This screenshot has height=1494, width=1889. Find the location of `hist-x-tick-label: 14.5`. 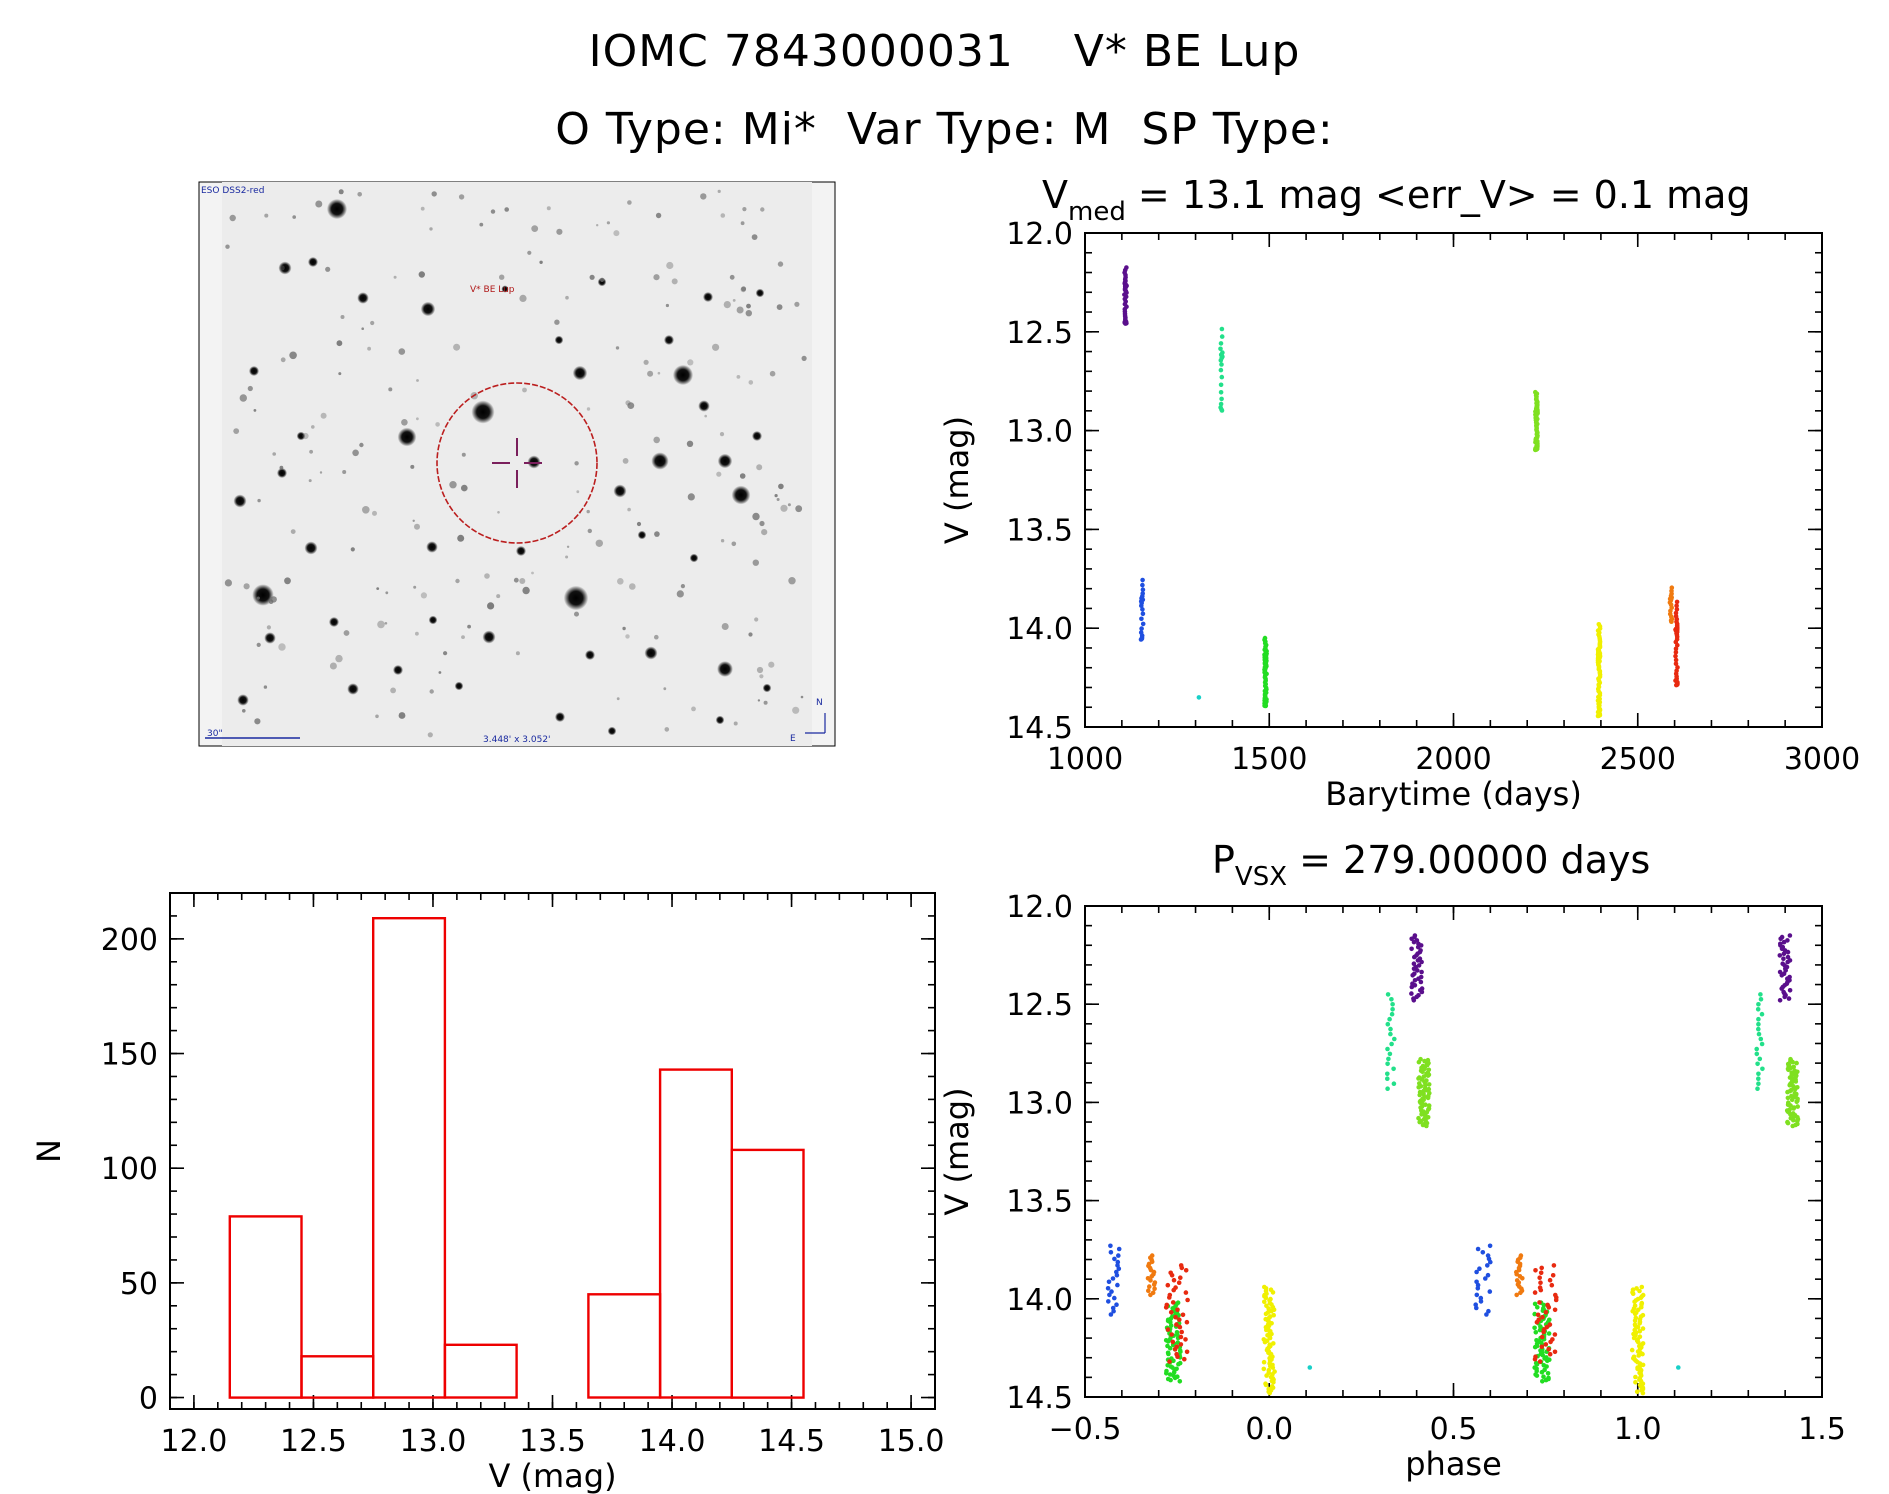

hist-x-tick-label: 14.5 is located at coordinates (791, 1441).